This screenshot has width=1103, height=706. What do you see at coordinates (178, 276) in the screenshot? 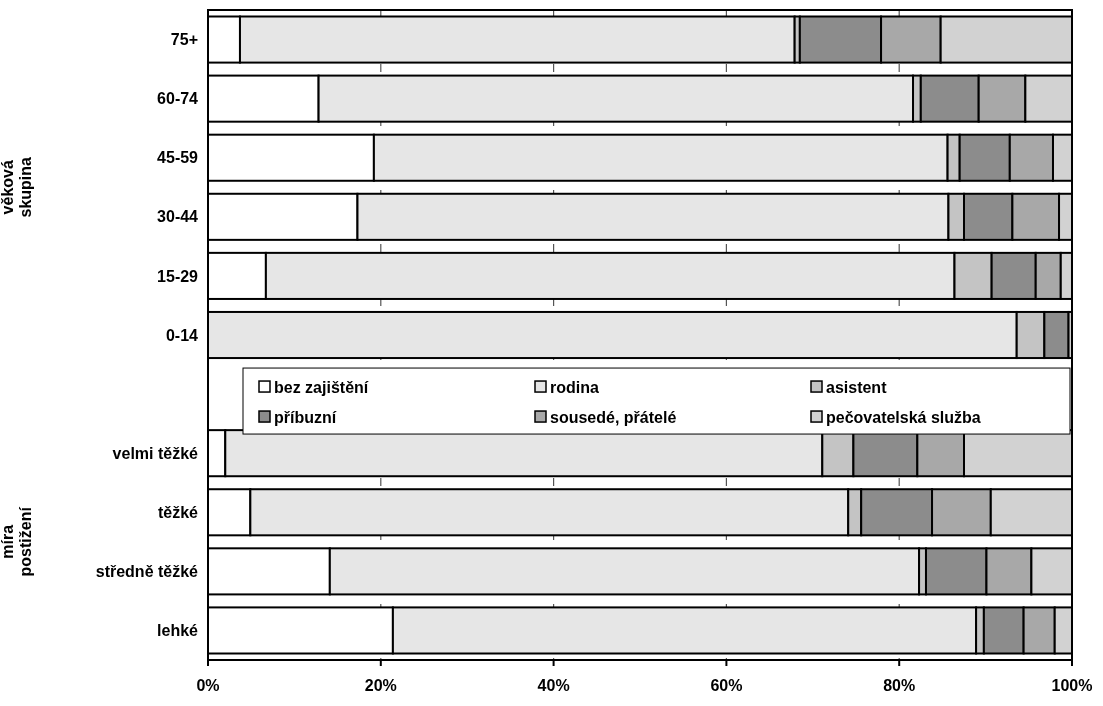
I see `y-tick-label: 15-29` at bounding box center [178, 276].